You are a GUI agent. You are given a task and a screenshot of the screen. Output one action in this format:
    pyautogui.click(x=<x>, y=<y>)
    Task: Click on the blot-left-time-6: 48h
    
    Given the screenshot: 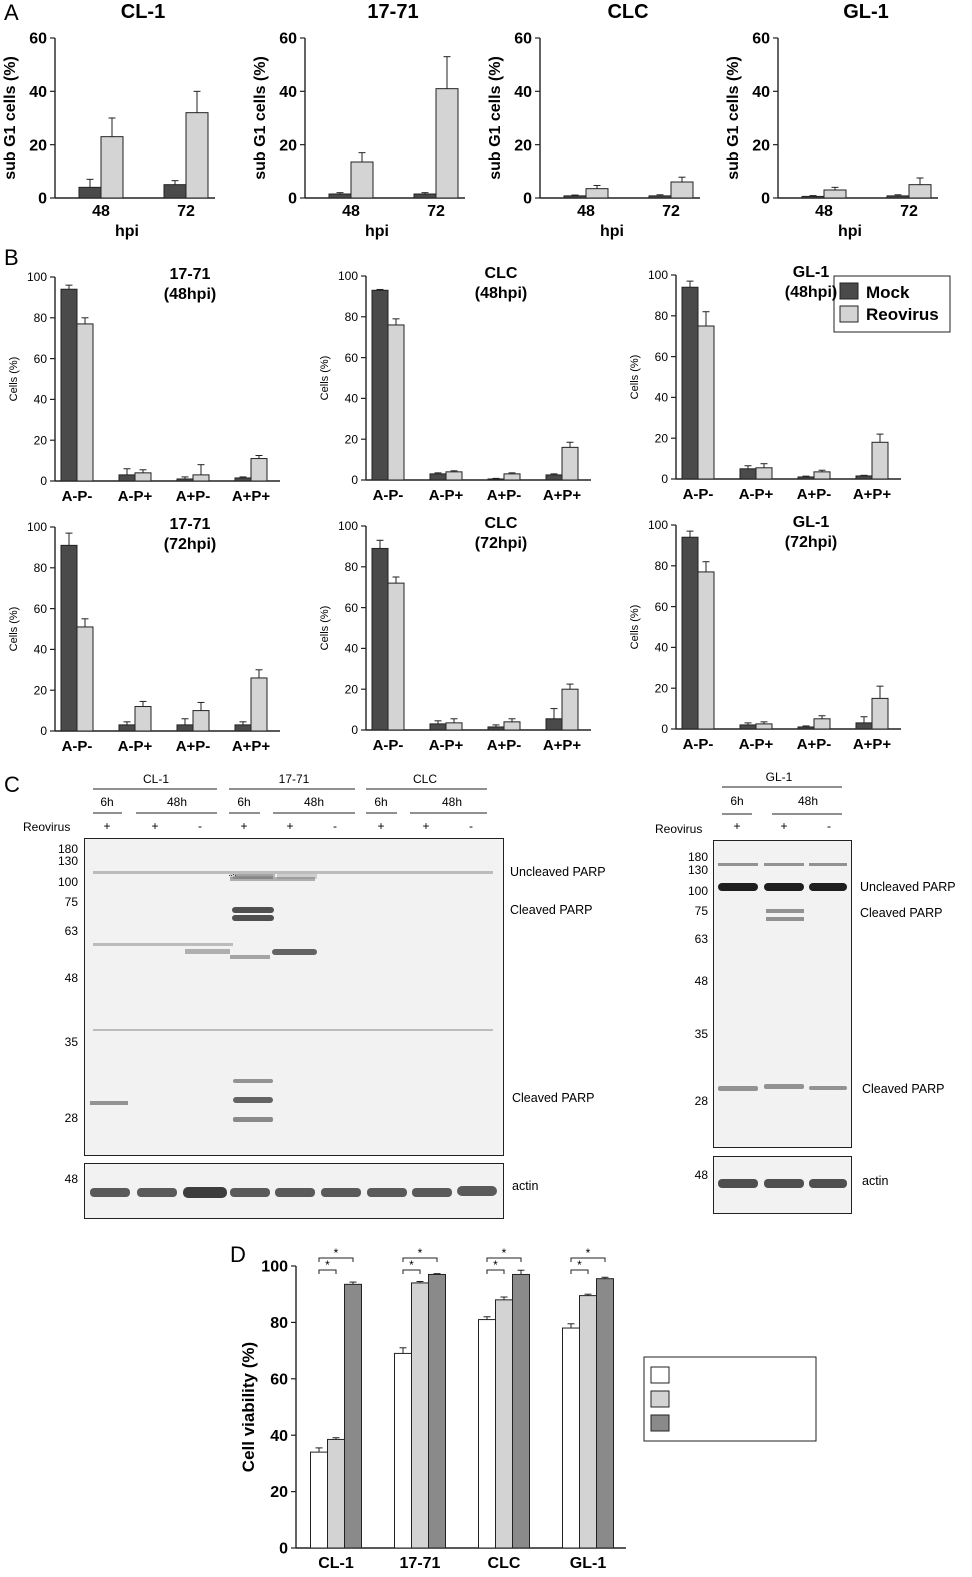 What is the action you would take?
    pyautogui.click(x=452, y=802)
    